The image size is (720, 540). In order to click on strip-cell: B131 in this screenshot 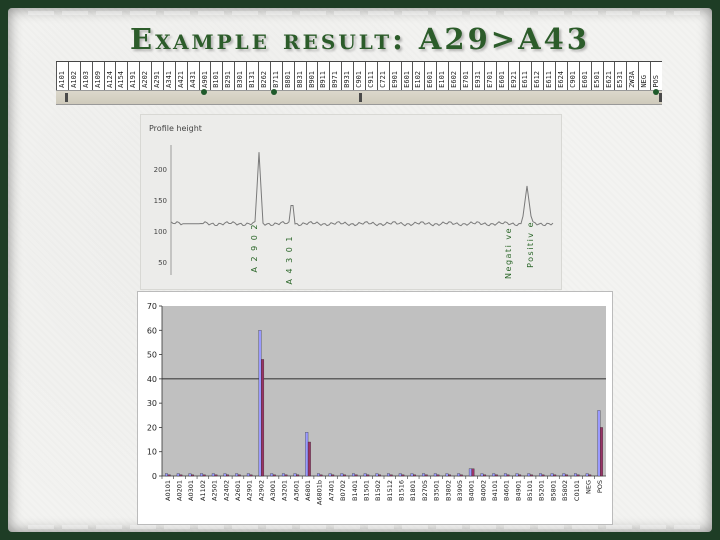, I will do `click(252, 76)`.